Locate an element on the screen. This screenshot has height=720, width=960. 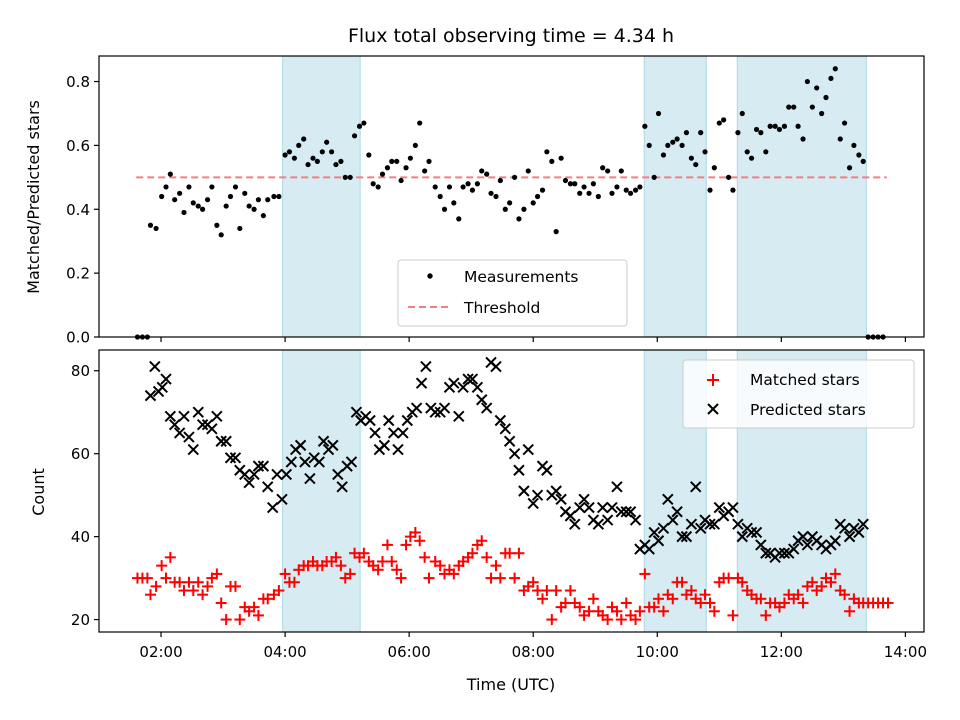
top-legend-box is located at coordinates (512, 293).